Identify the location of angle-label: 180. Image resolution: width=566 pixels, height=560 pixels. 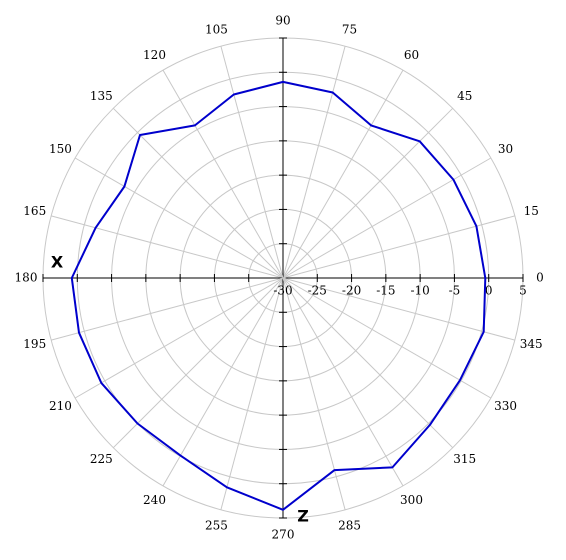
(26, 278).